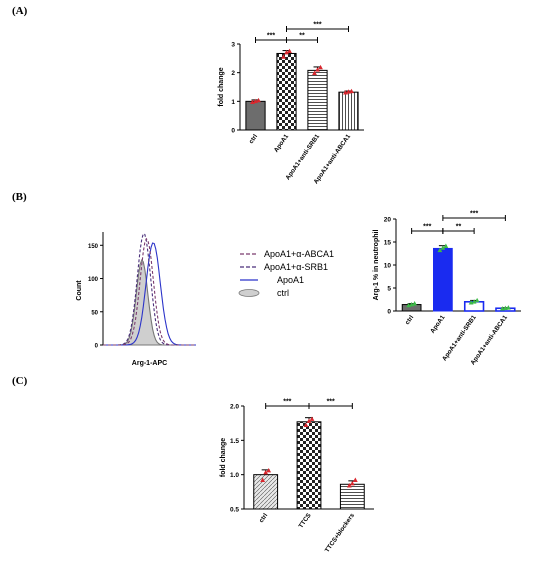 The width and height of the screenshot is (550, 561). Describe the element at coordinates (233, 73) in the screenshot. I see `chart-a-y-tick-label: 2` at that location.